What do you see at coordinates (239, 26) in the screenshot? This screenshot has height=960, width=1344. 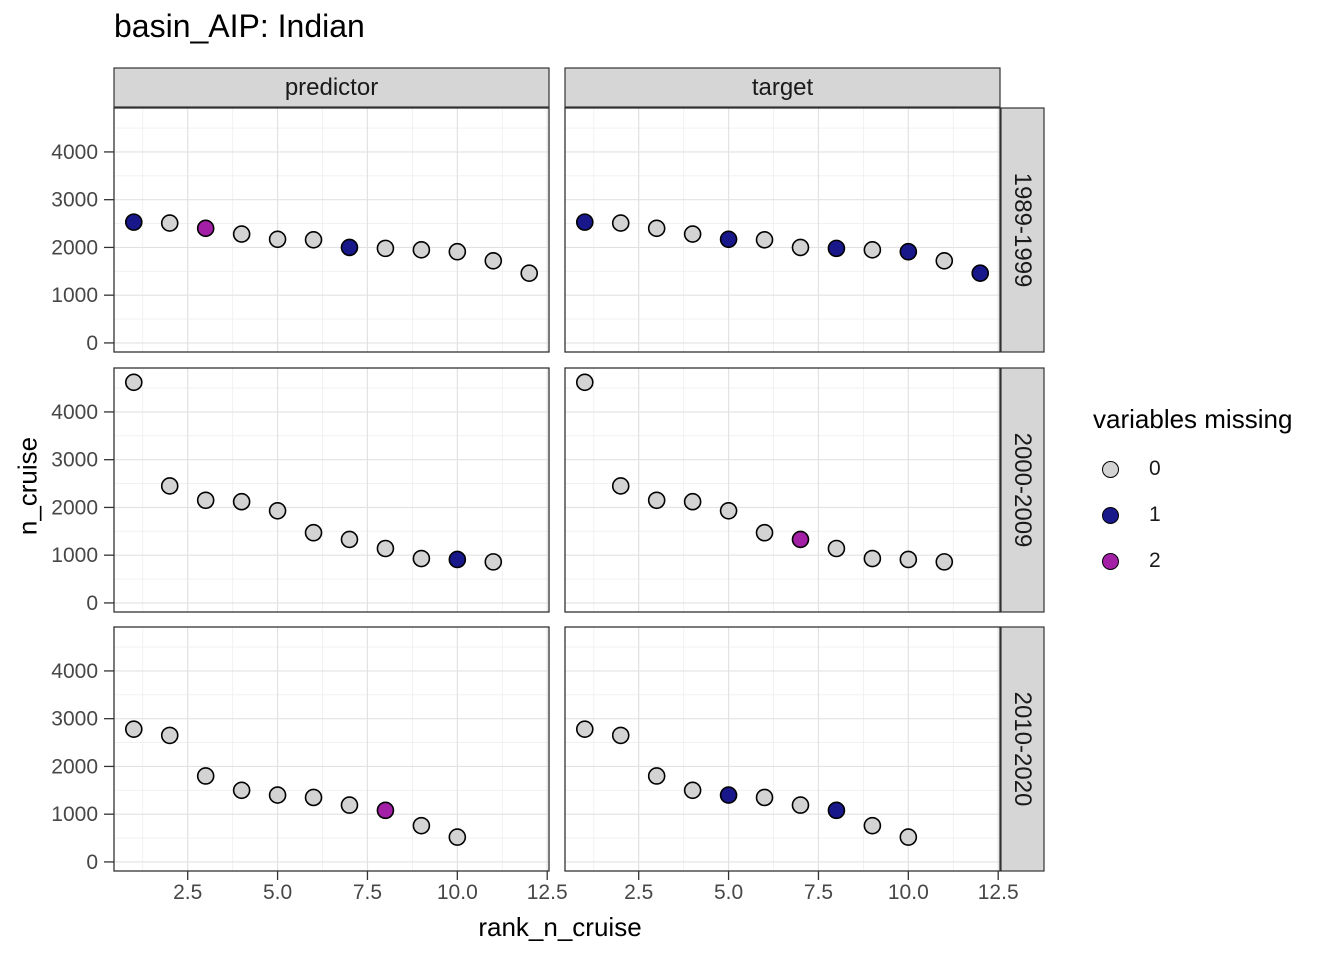 I see `plot-title: basin_AIP: Indian` at bounding box center [239, 26].